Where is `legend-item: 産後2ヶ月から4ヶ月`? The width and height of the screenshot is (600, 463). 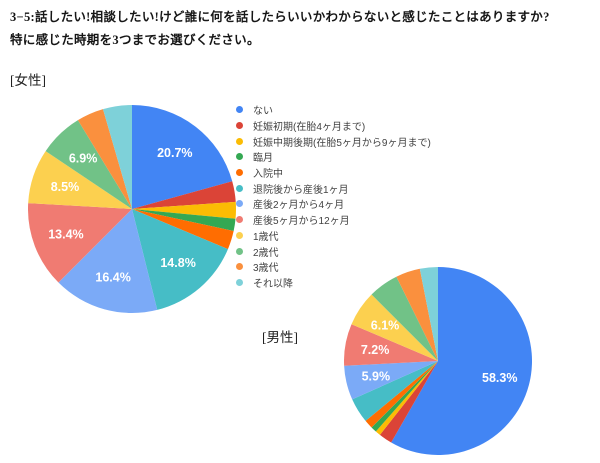 legend-item: 産後2ヶ月から4ヶ月 is located at coordinates (333, 204).